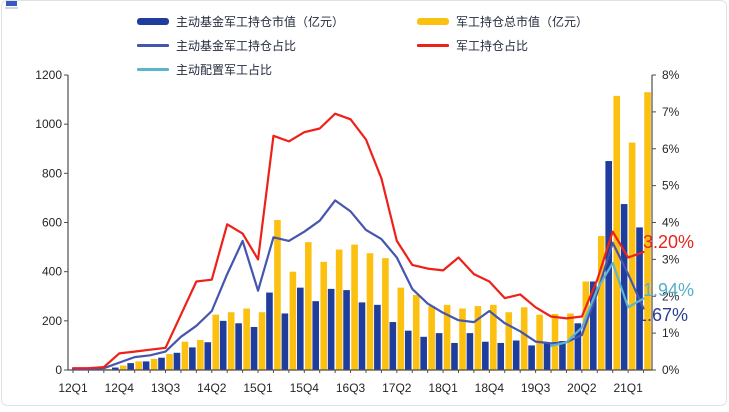  Describe the element at coordinates (236, 45) in the screenshot. I see `legend-label: 主动基金军工持仓占比` at that location.